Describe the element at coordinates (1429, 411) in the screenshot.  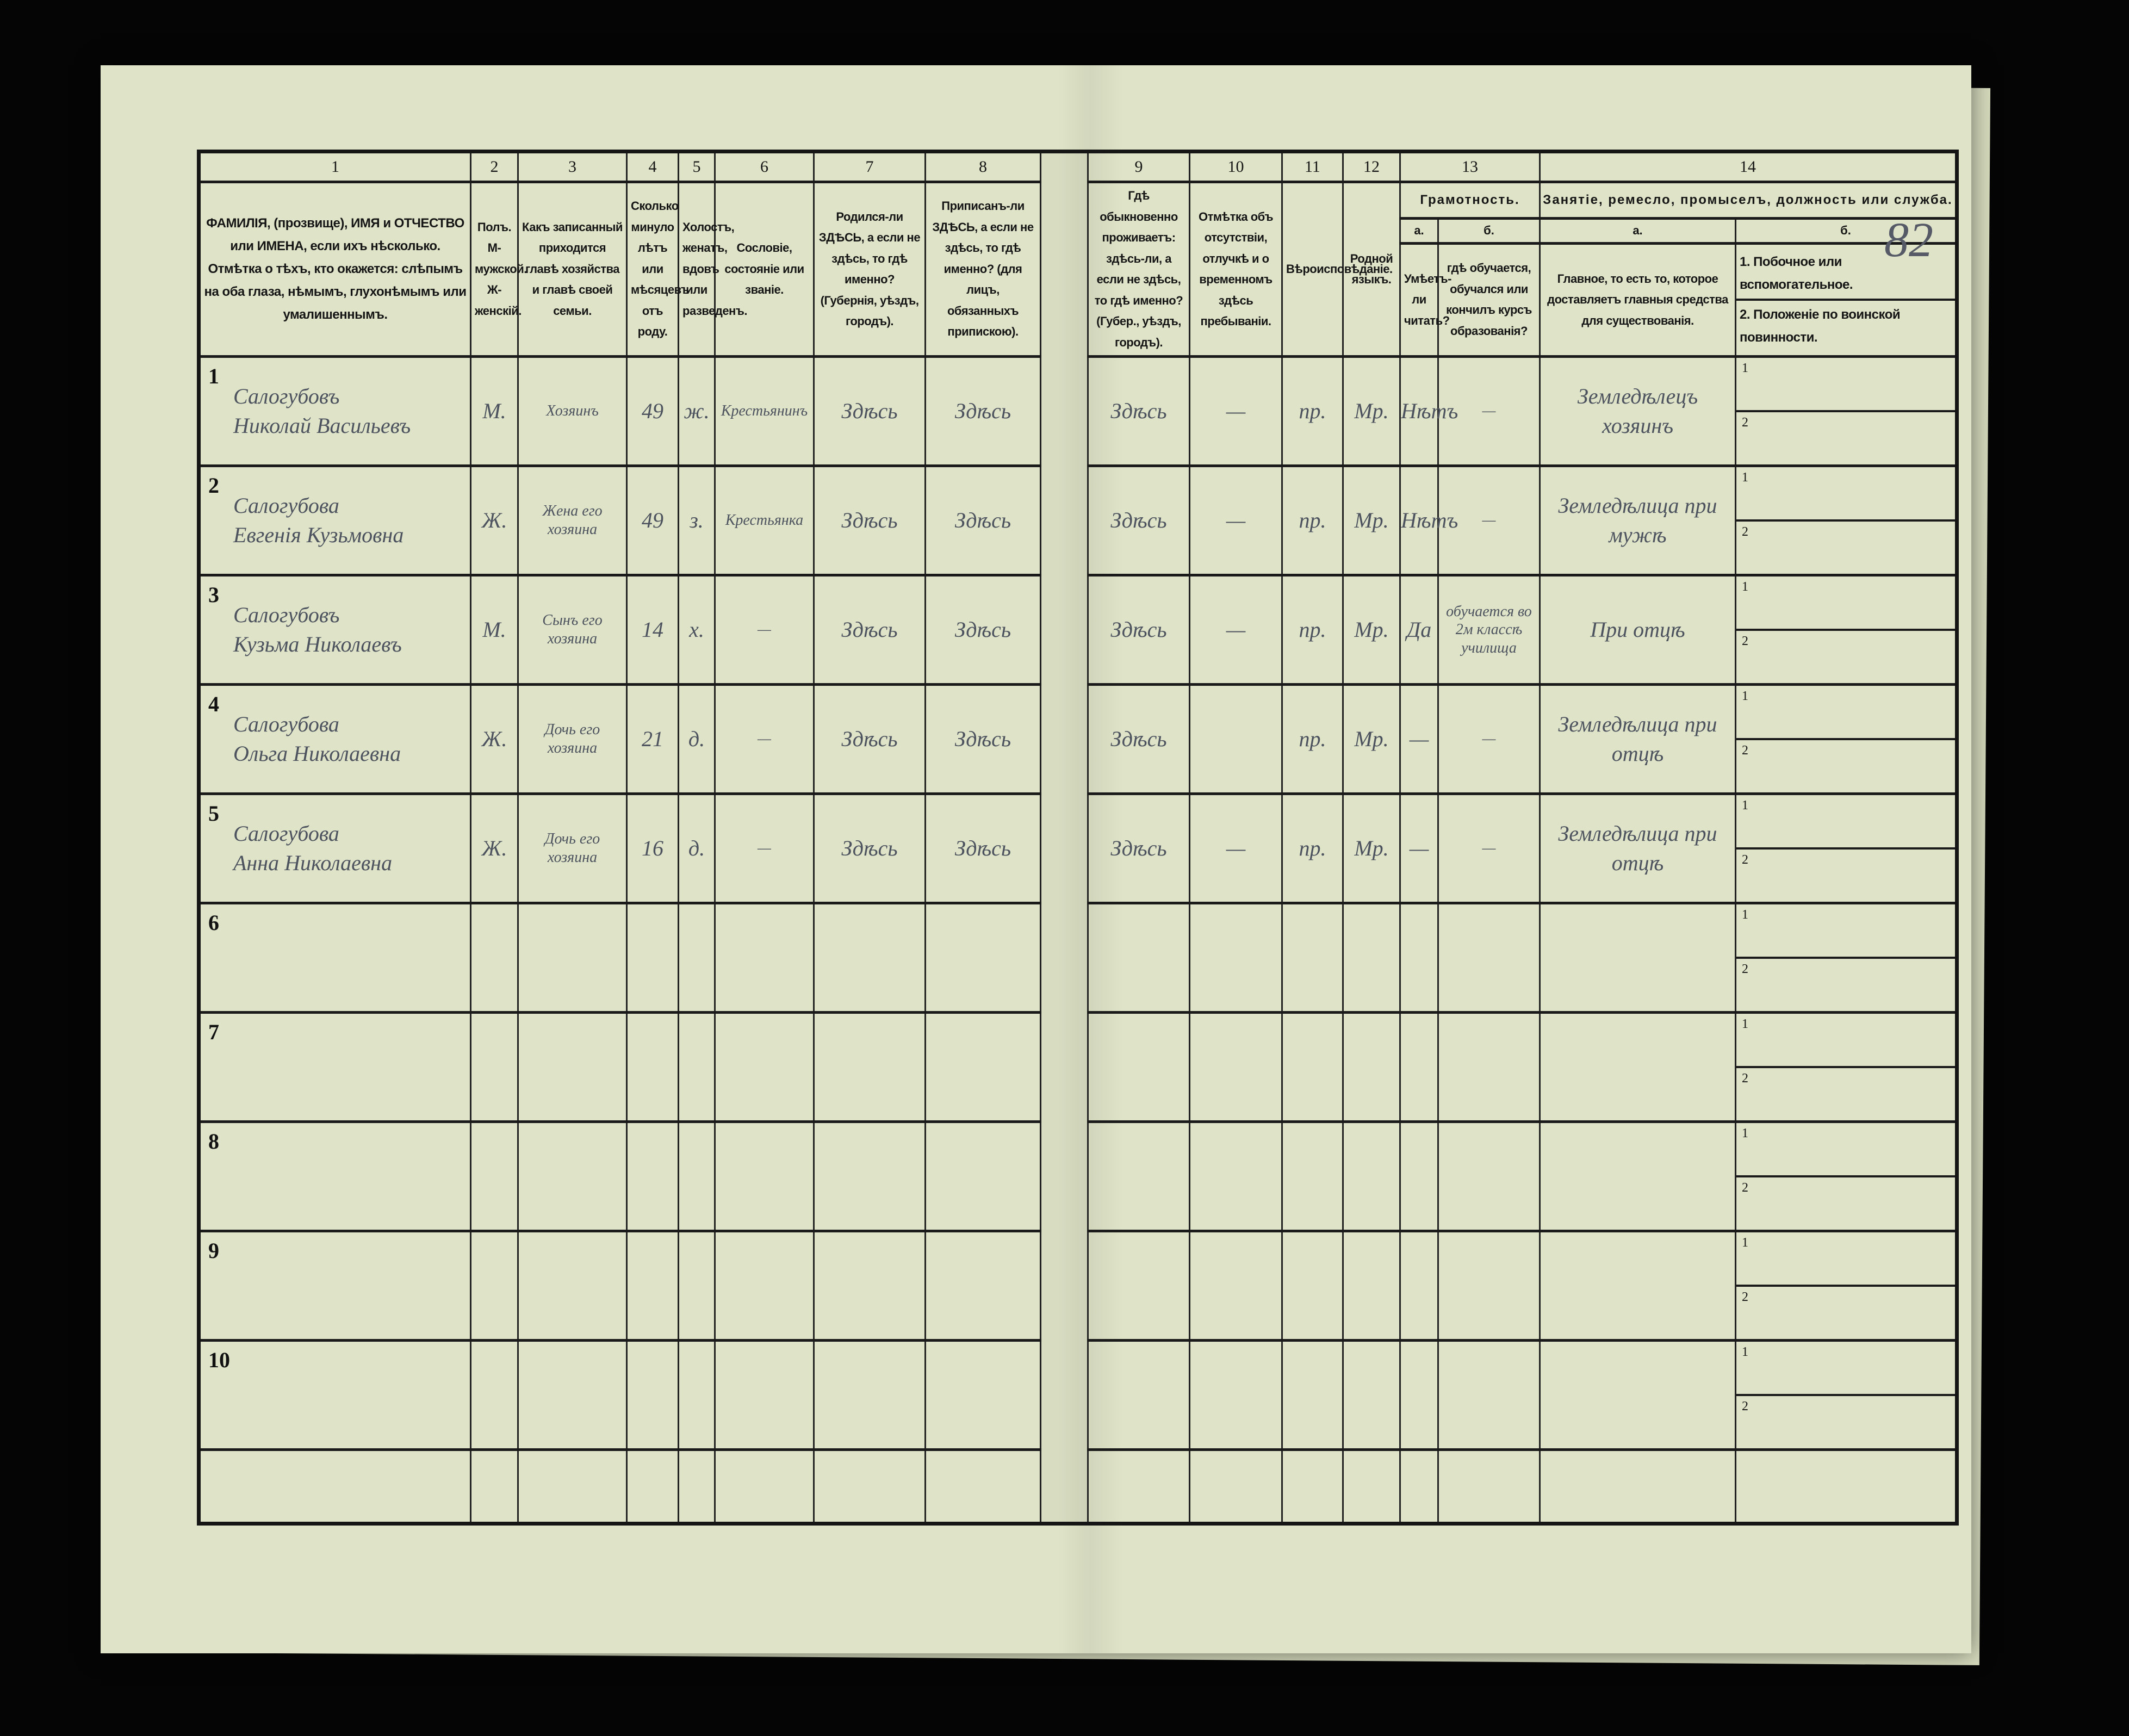
I see `literate-value: Нѣтъ` at that location.